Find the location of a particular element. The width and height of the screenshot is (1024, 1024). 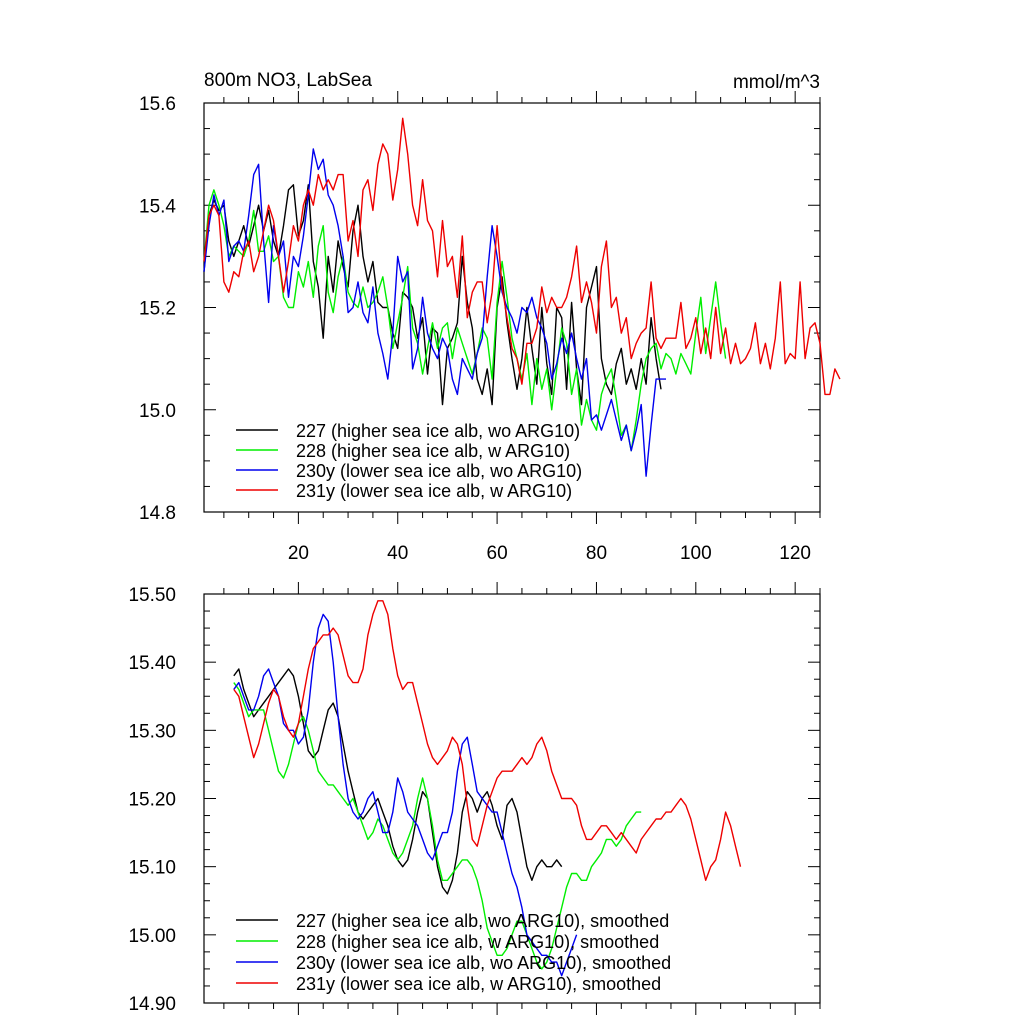

top-legend-label-2: 230y (lower sea ice alb, wo ARG10) is located at coordinates (439, 471).